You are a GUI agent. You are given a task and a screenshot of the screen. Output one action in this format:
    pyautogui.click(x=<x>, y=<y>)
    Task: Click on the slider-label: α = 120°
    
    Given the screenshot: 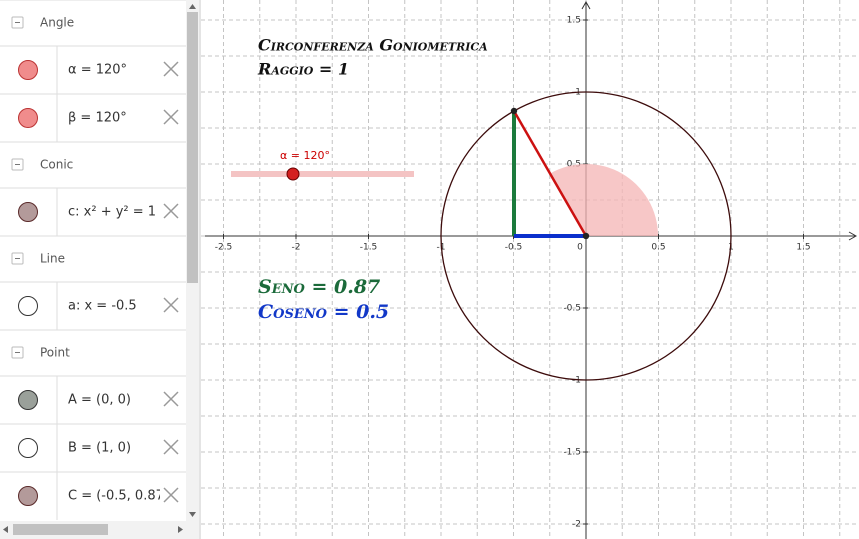 What is the action you would take?
    pyautogui.click(x=305, y=155)
    